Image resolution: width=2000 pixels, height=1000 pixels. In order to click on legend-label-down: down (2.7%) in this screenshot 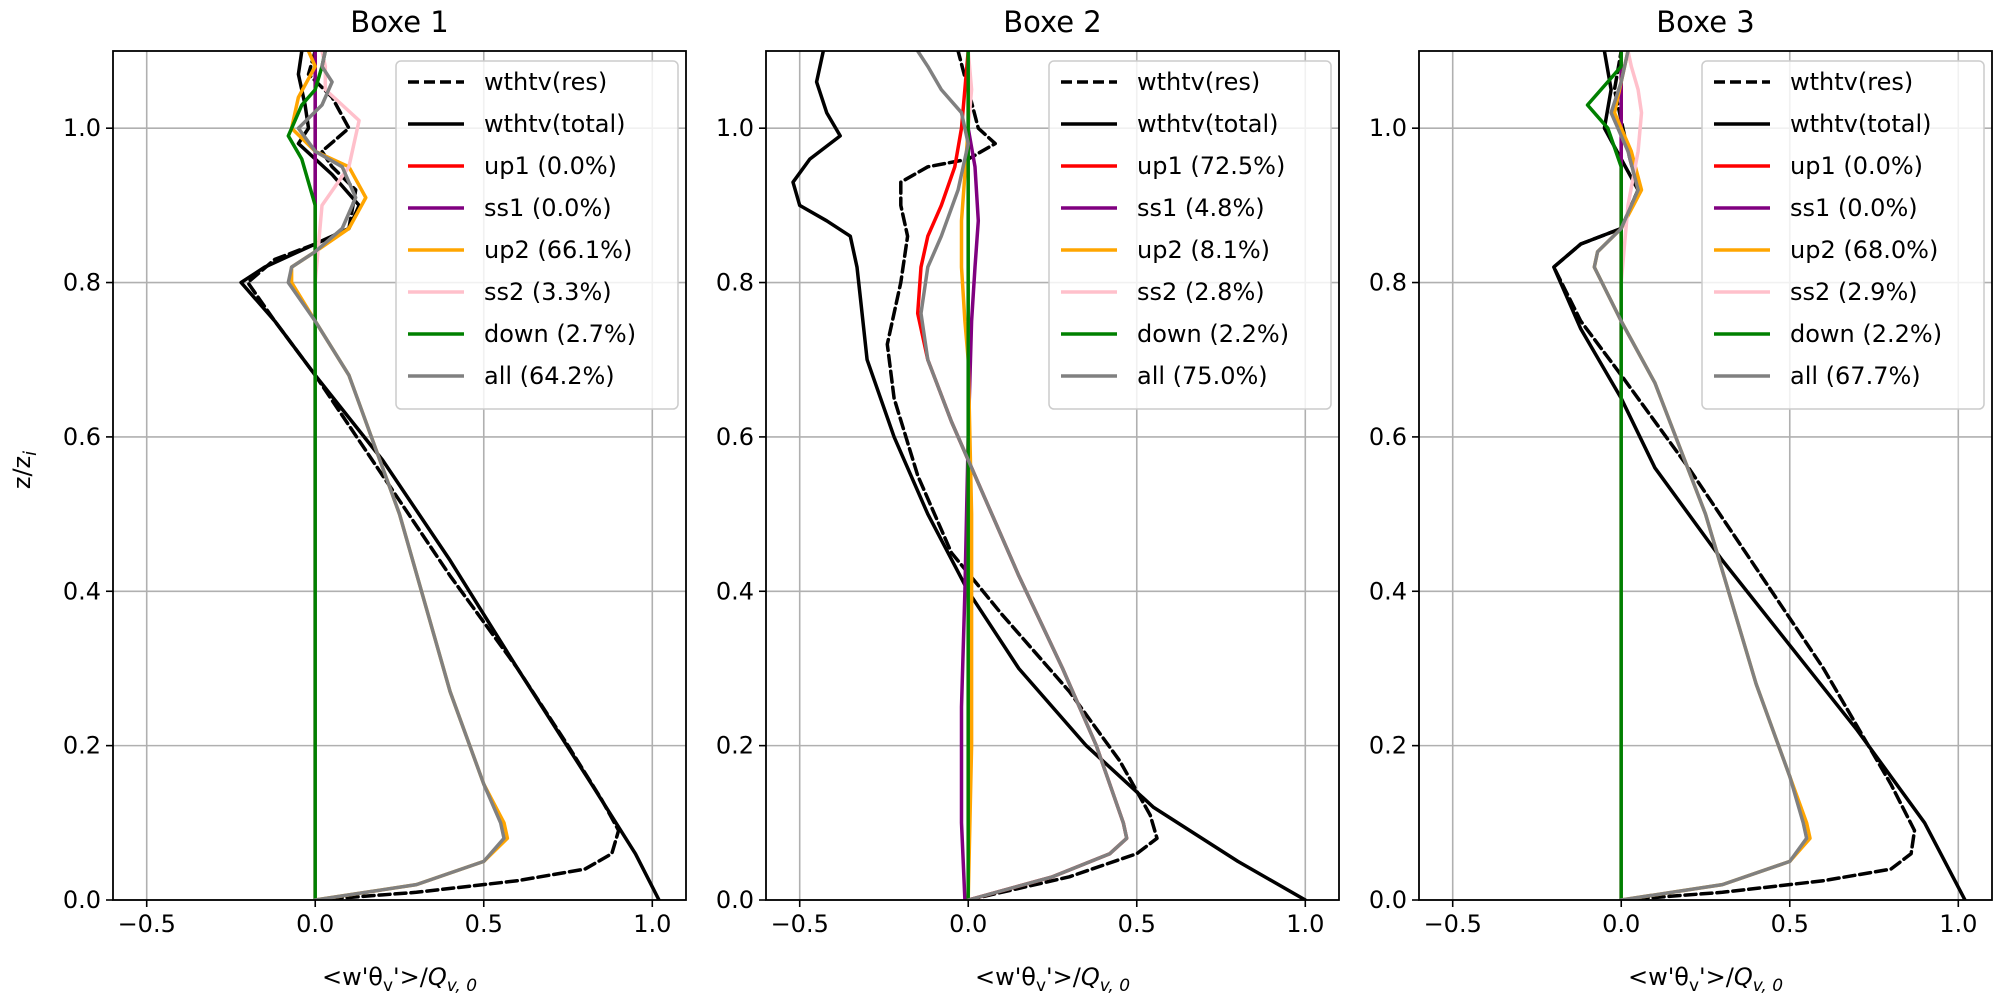, I will do `click(560, 334)`.